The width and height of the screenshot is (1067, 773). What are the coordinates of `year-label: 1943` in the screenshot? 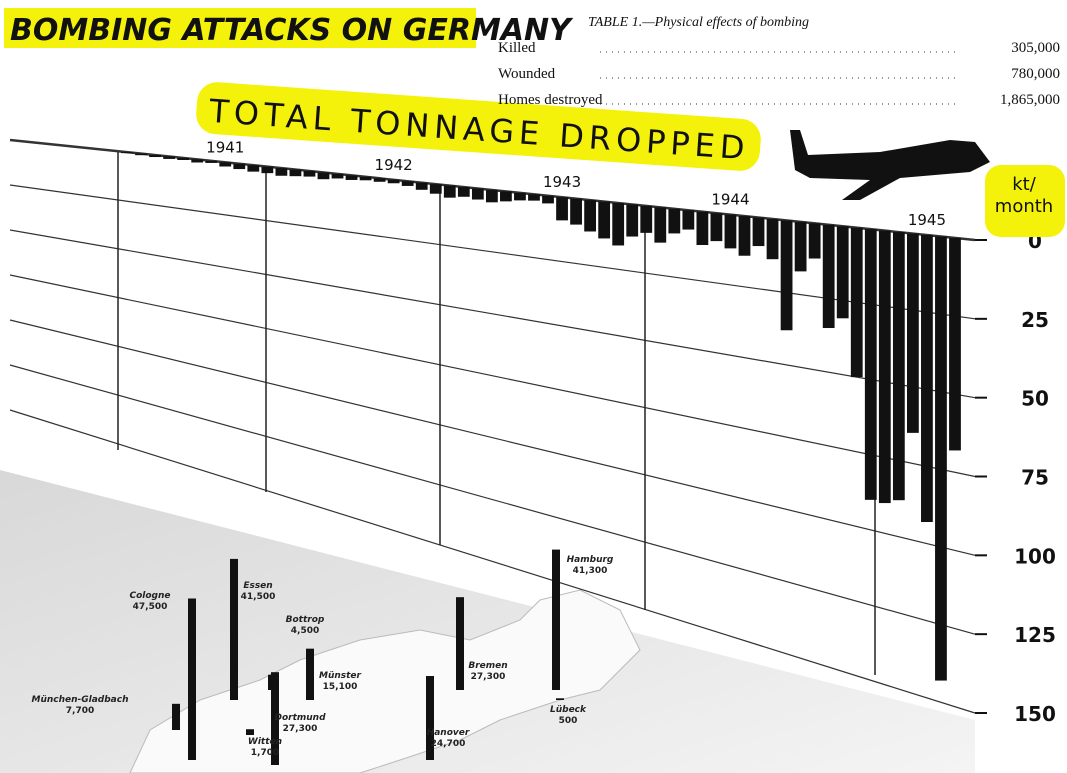 It's located at (562, 182).